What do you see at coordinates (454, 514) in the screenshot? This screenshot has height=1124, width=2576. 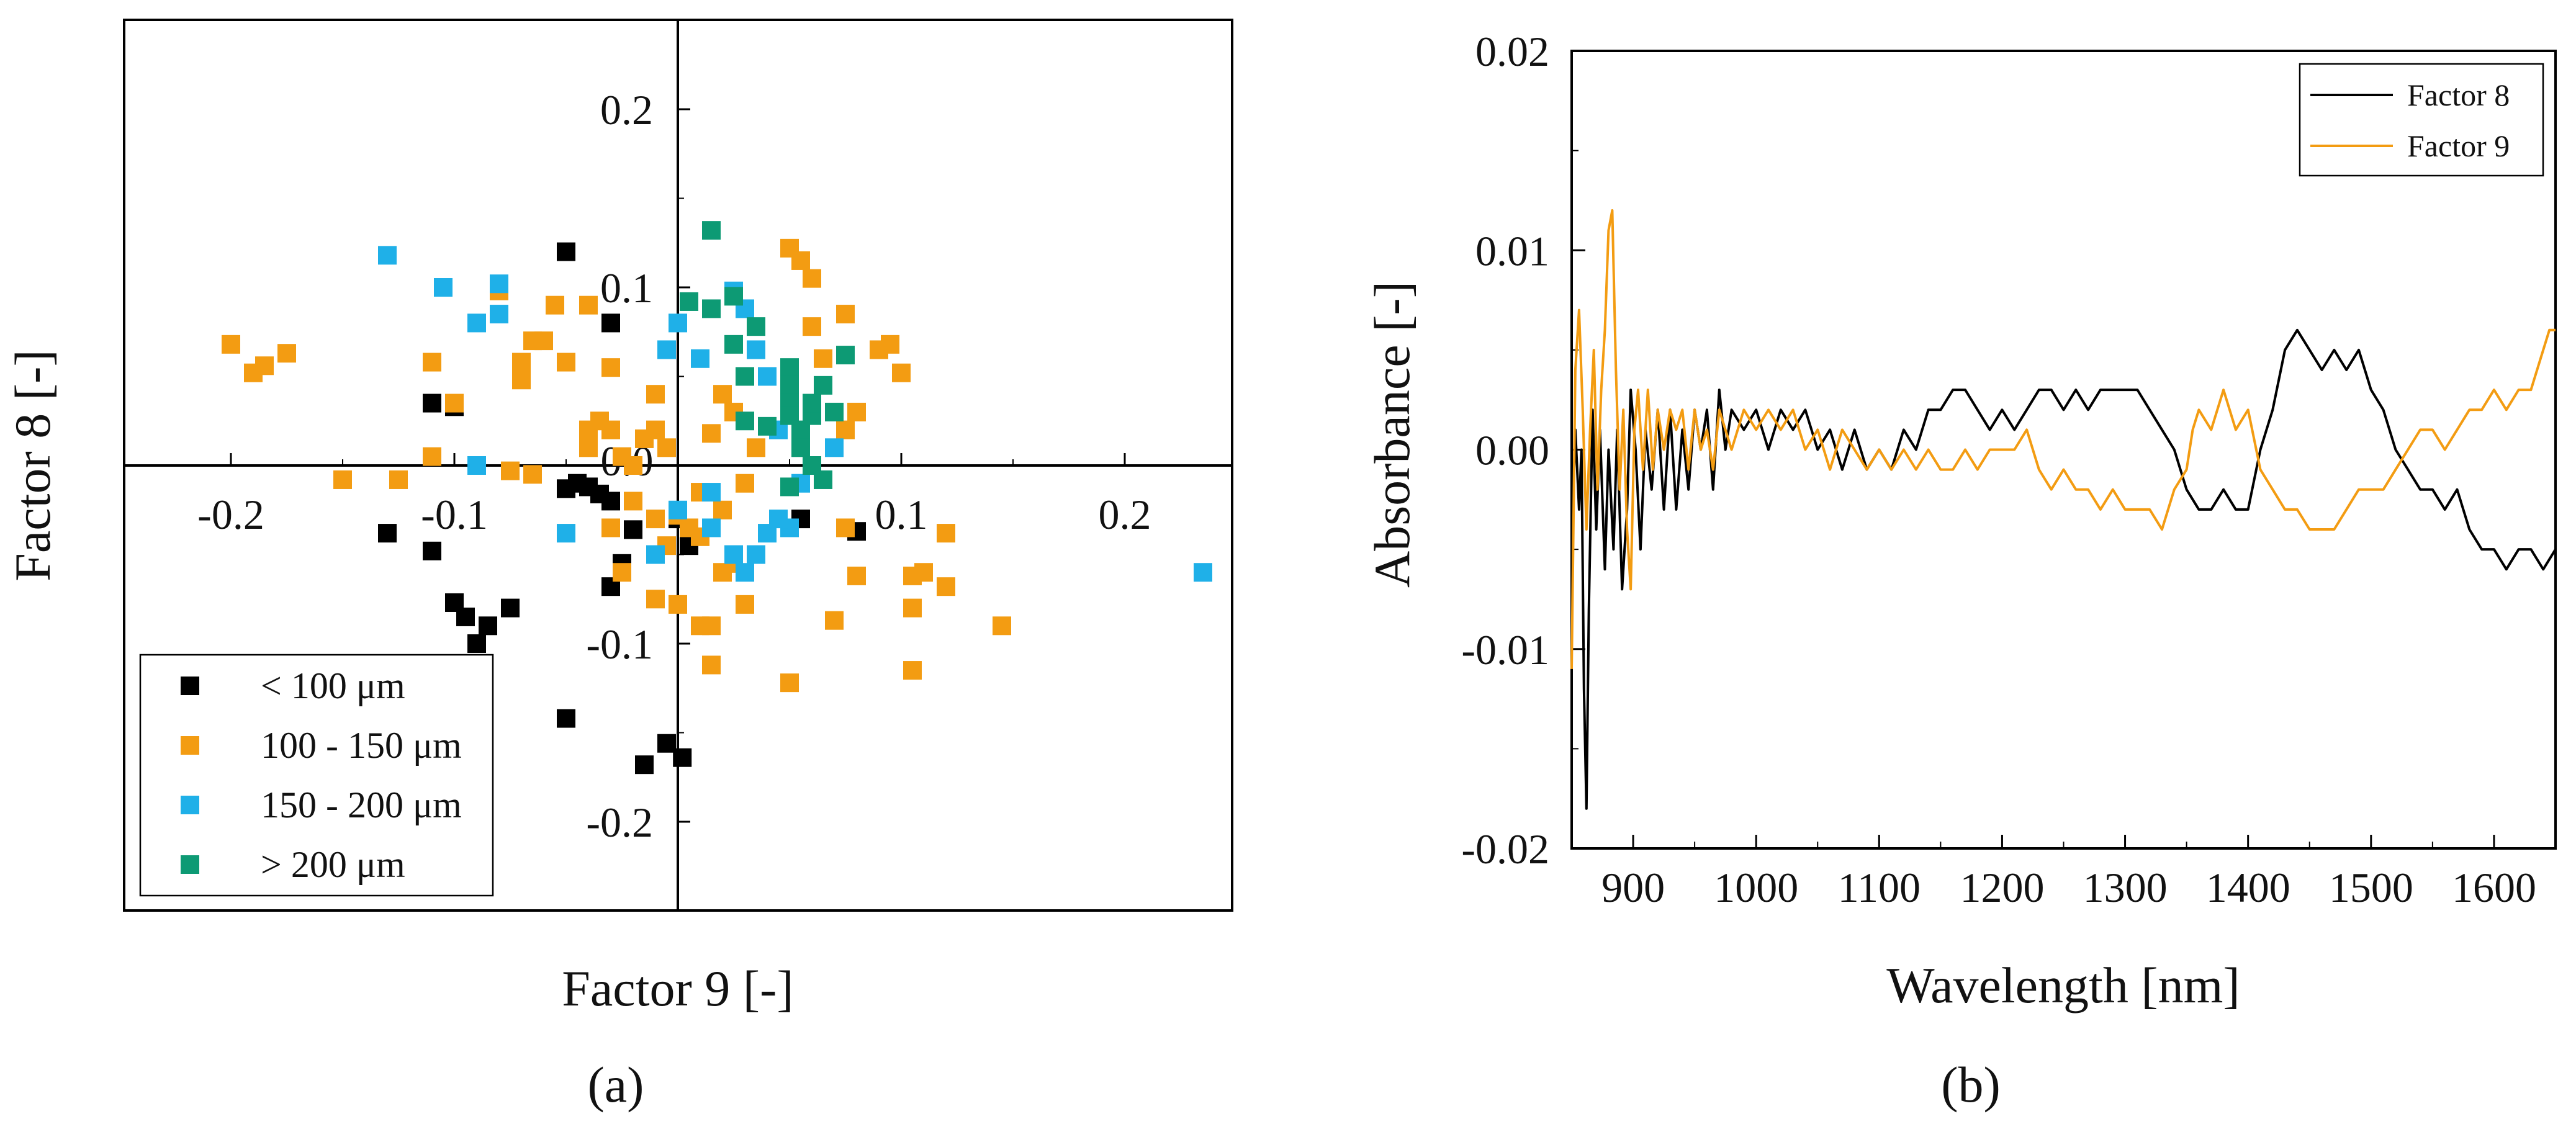 I see `scatter-x-tick-label: -0.1` at bounding box center [454, 514].